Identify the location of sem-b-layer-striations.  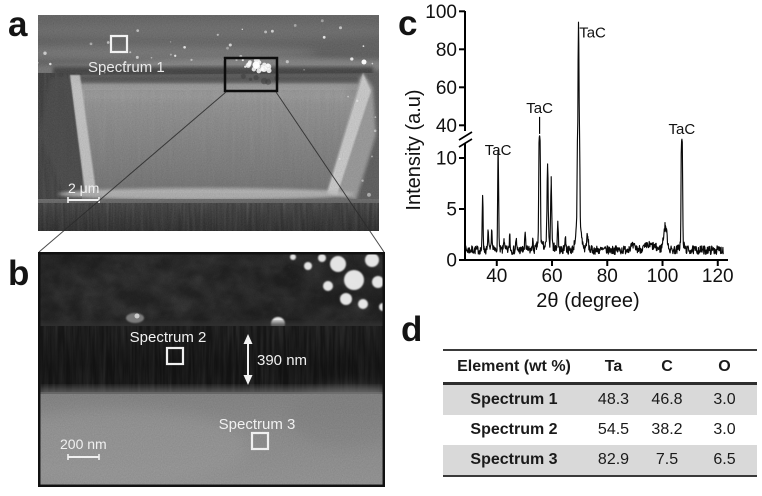
(211, 359).